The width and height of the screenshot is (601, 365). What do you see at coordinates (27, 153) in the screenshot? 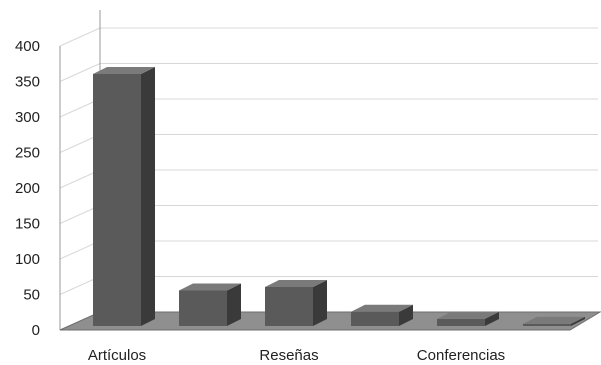
I see `y-tick-label: 250` at bounding box center [27, 153].